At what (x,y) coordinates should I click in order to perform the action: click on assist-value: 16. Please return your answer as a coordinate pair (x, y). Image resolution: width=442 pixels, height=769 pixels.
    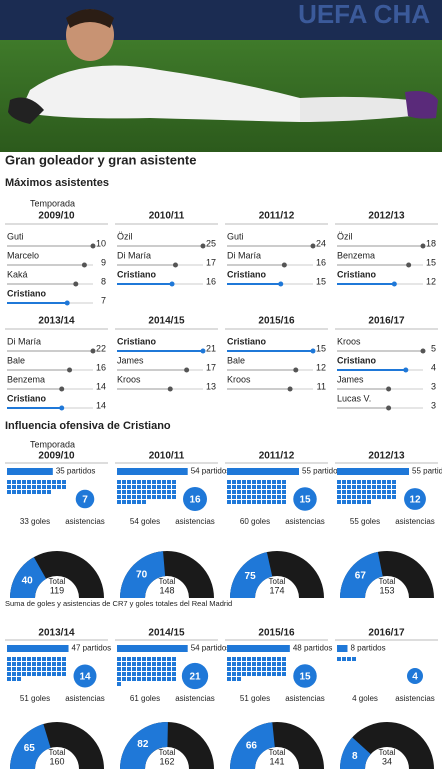
    Looking at the image, I should click on (321, 262).